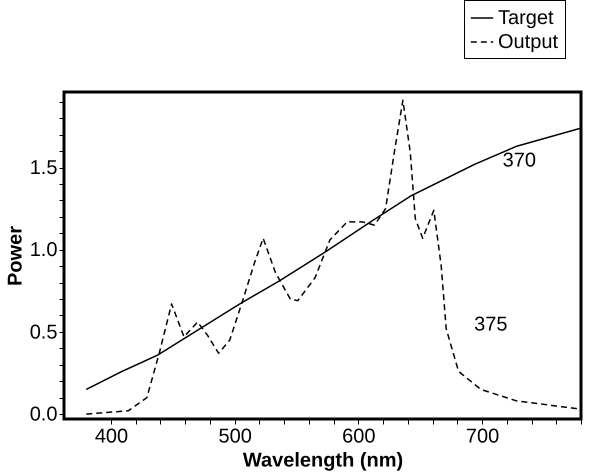 Image resolution: width=590 pixels, height=475 pixels. I want to click on annotation: 370, so click(519, 160).